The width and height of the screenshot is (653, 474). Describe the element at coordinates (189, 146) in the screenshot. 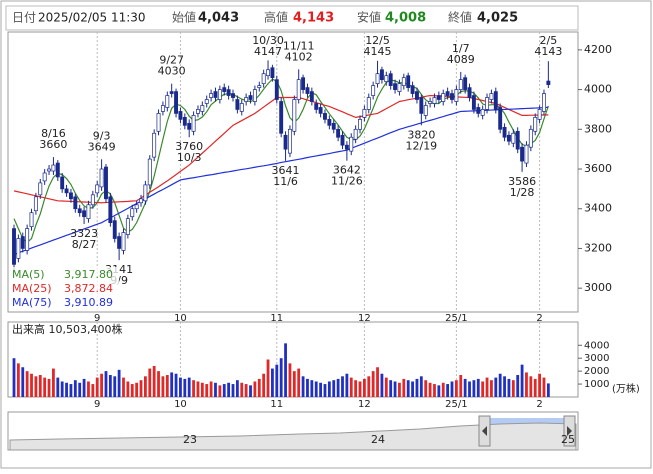

I see `annotation-price: 3760` at that location.